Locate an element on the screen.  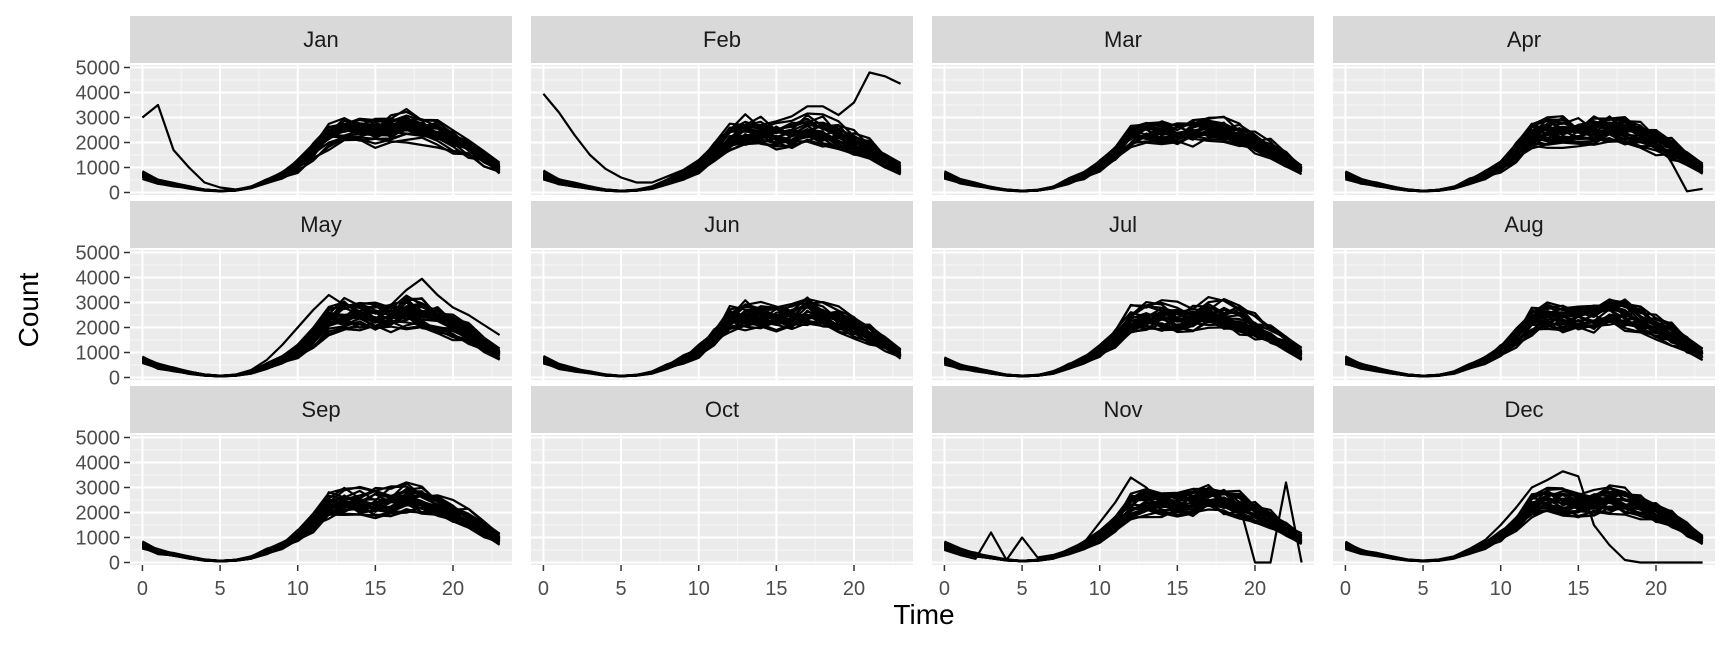
facet-strip-label: Dec is located at coordinates (1523, 409).